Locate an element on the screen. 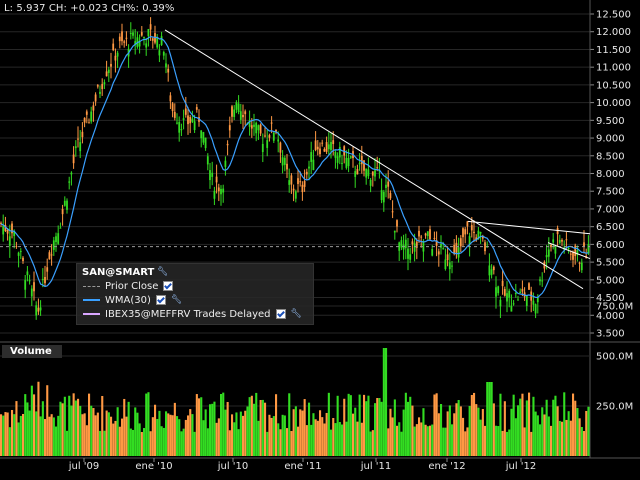 The width and height of the screenshot is (640, 480). legend-item-wma: WMA(30) 🔧︎ is located at coordinates (133, 300).